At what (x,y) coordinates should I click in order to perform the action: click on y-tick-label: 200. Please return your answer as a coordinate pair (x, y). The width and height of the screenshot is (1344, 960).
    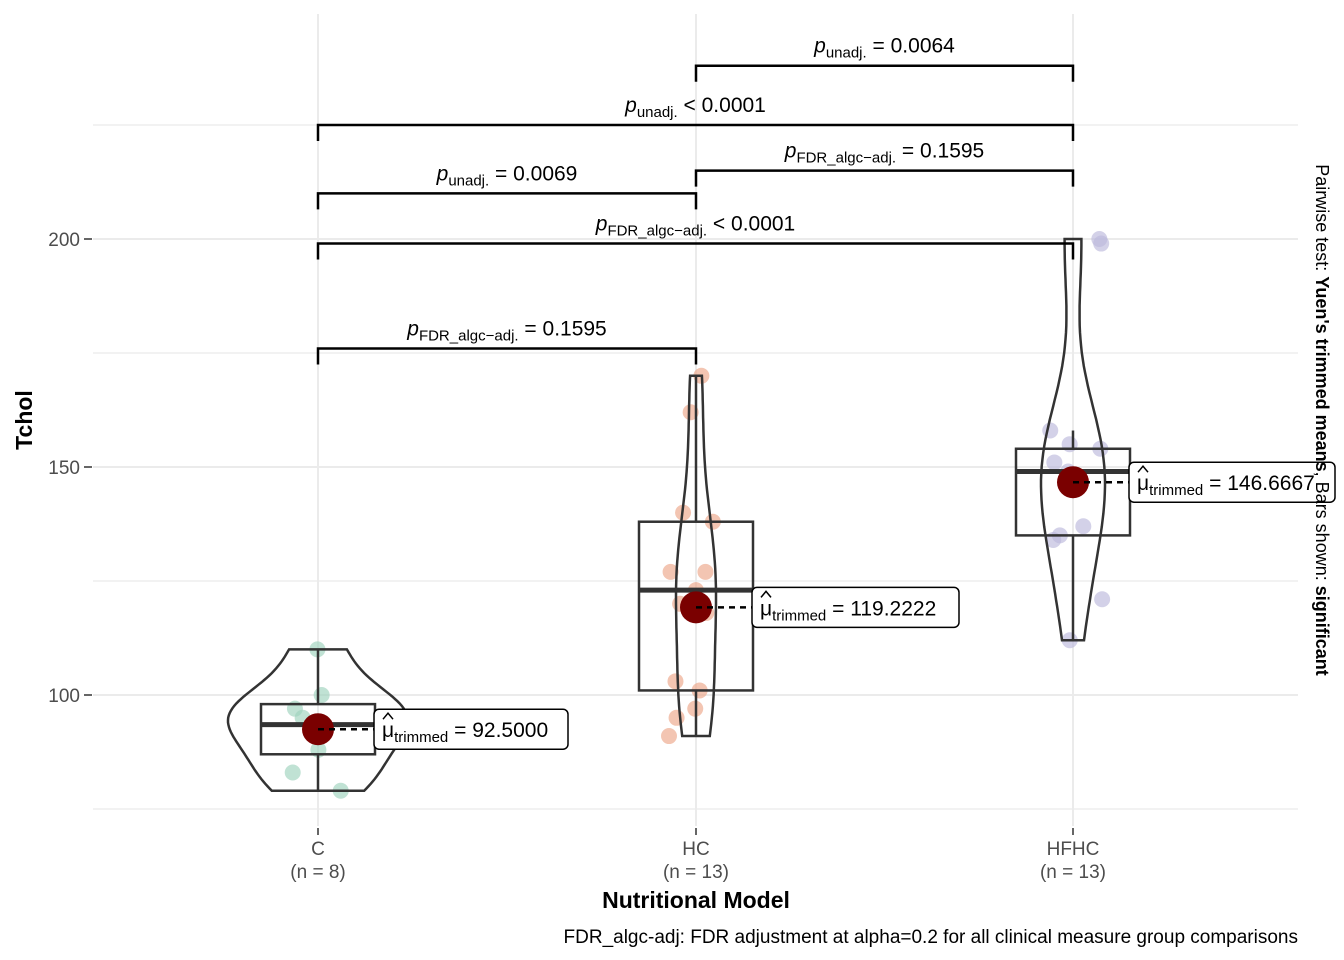
    Looking at the image, I should click on (64, 240).